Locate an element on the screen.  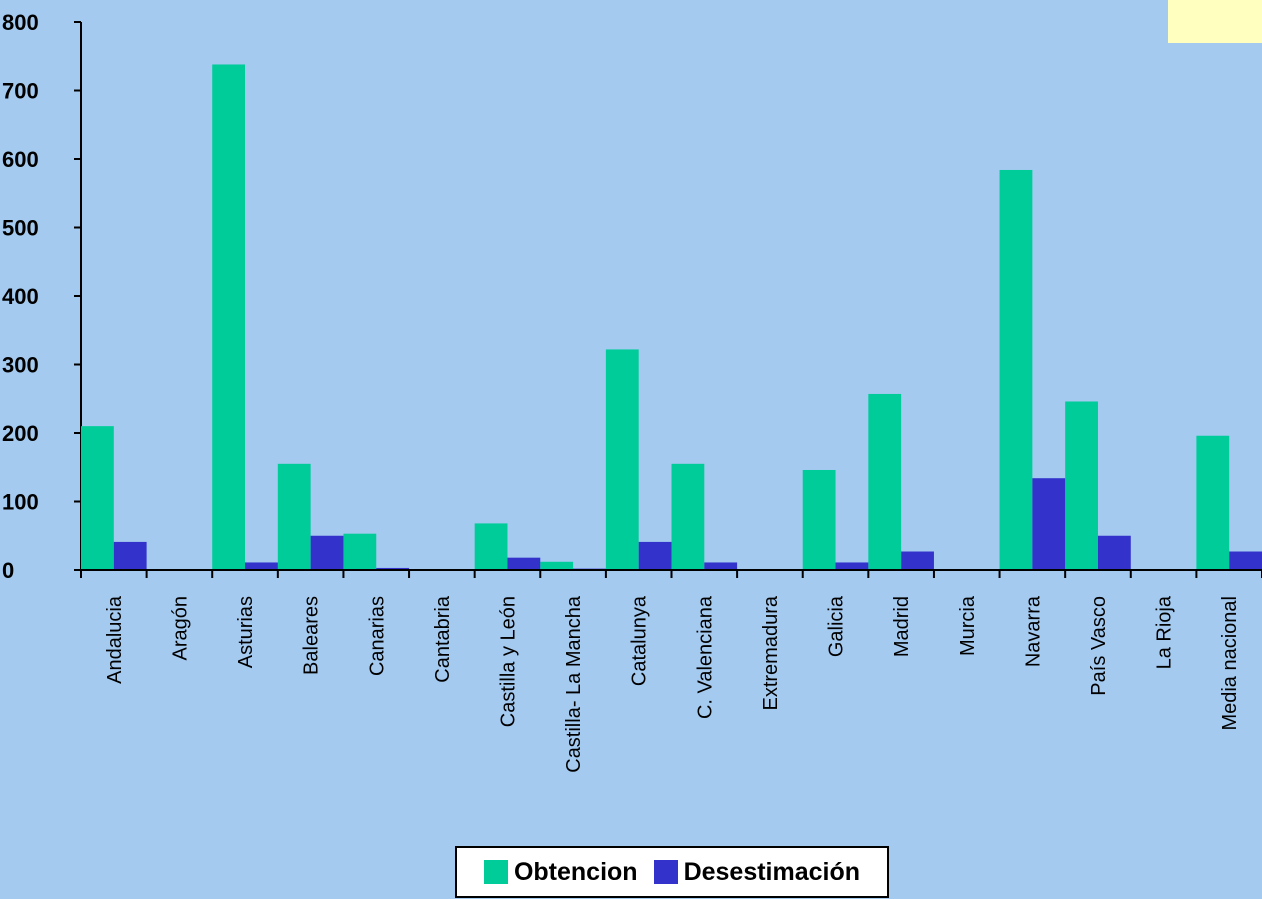
x-tick-label: Galicia is located at coordinates (837, 626).